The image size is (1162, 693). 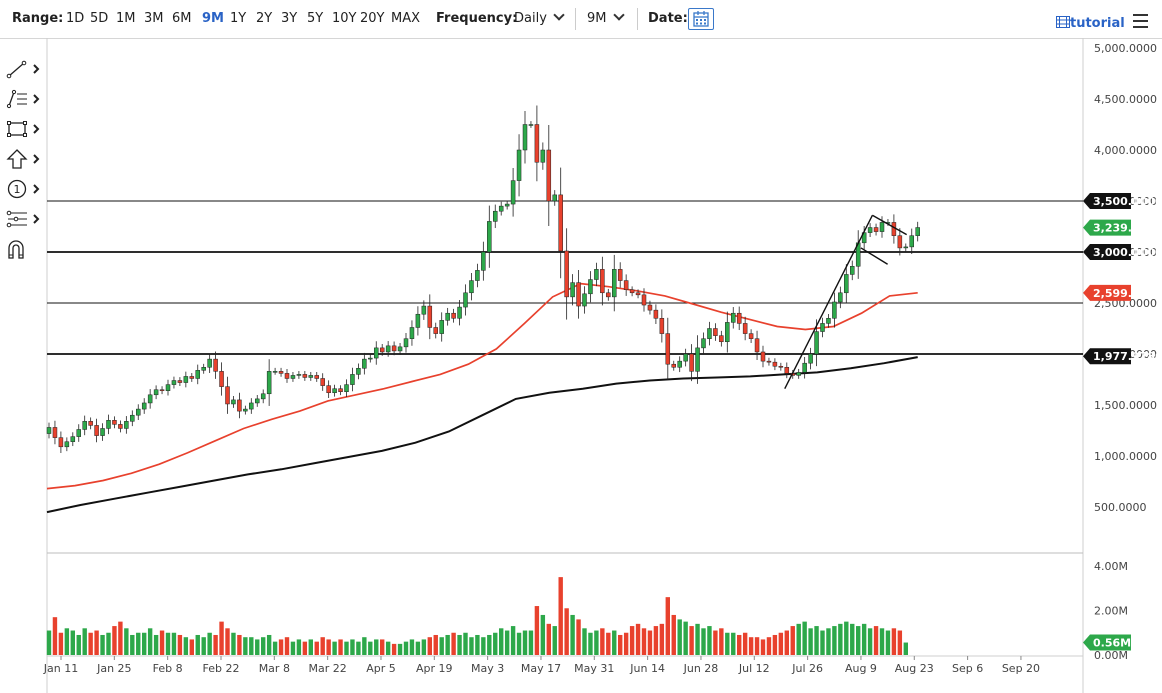 I want to click on range-button-5y: 5Y, so click(x=315, y=18).